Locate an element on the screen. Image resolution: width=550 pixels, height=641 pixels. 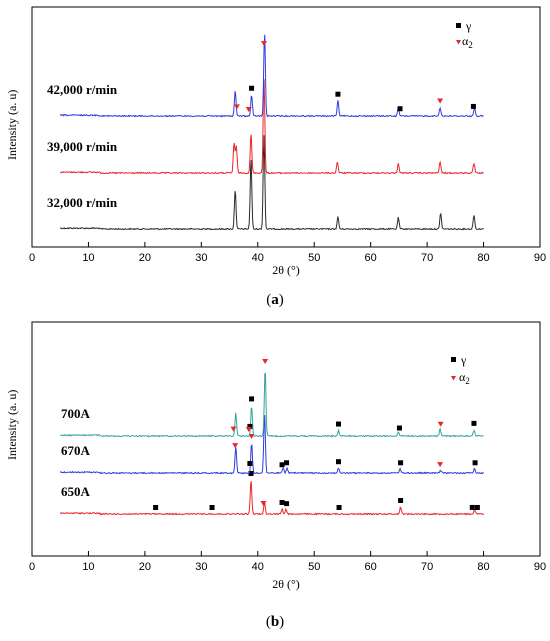
panel-b-legend: γ α2 is located at coordinates (460, 369).